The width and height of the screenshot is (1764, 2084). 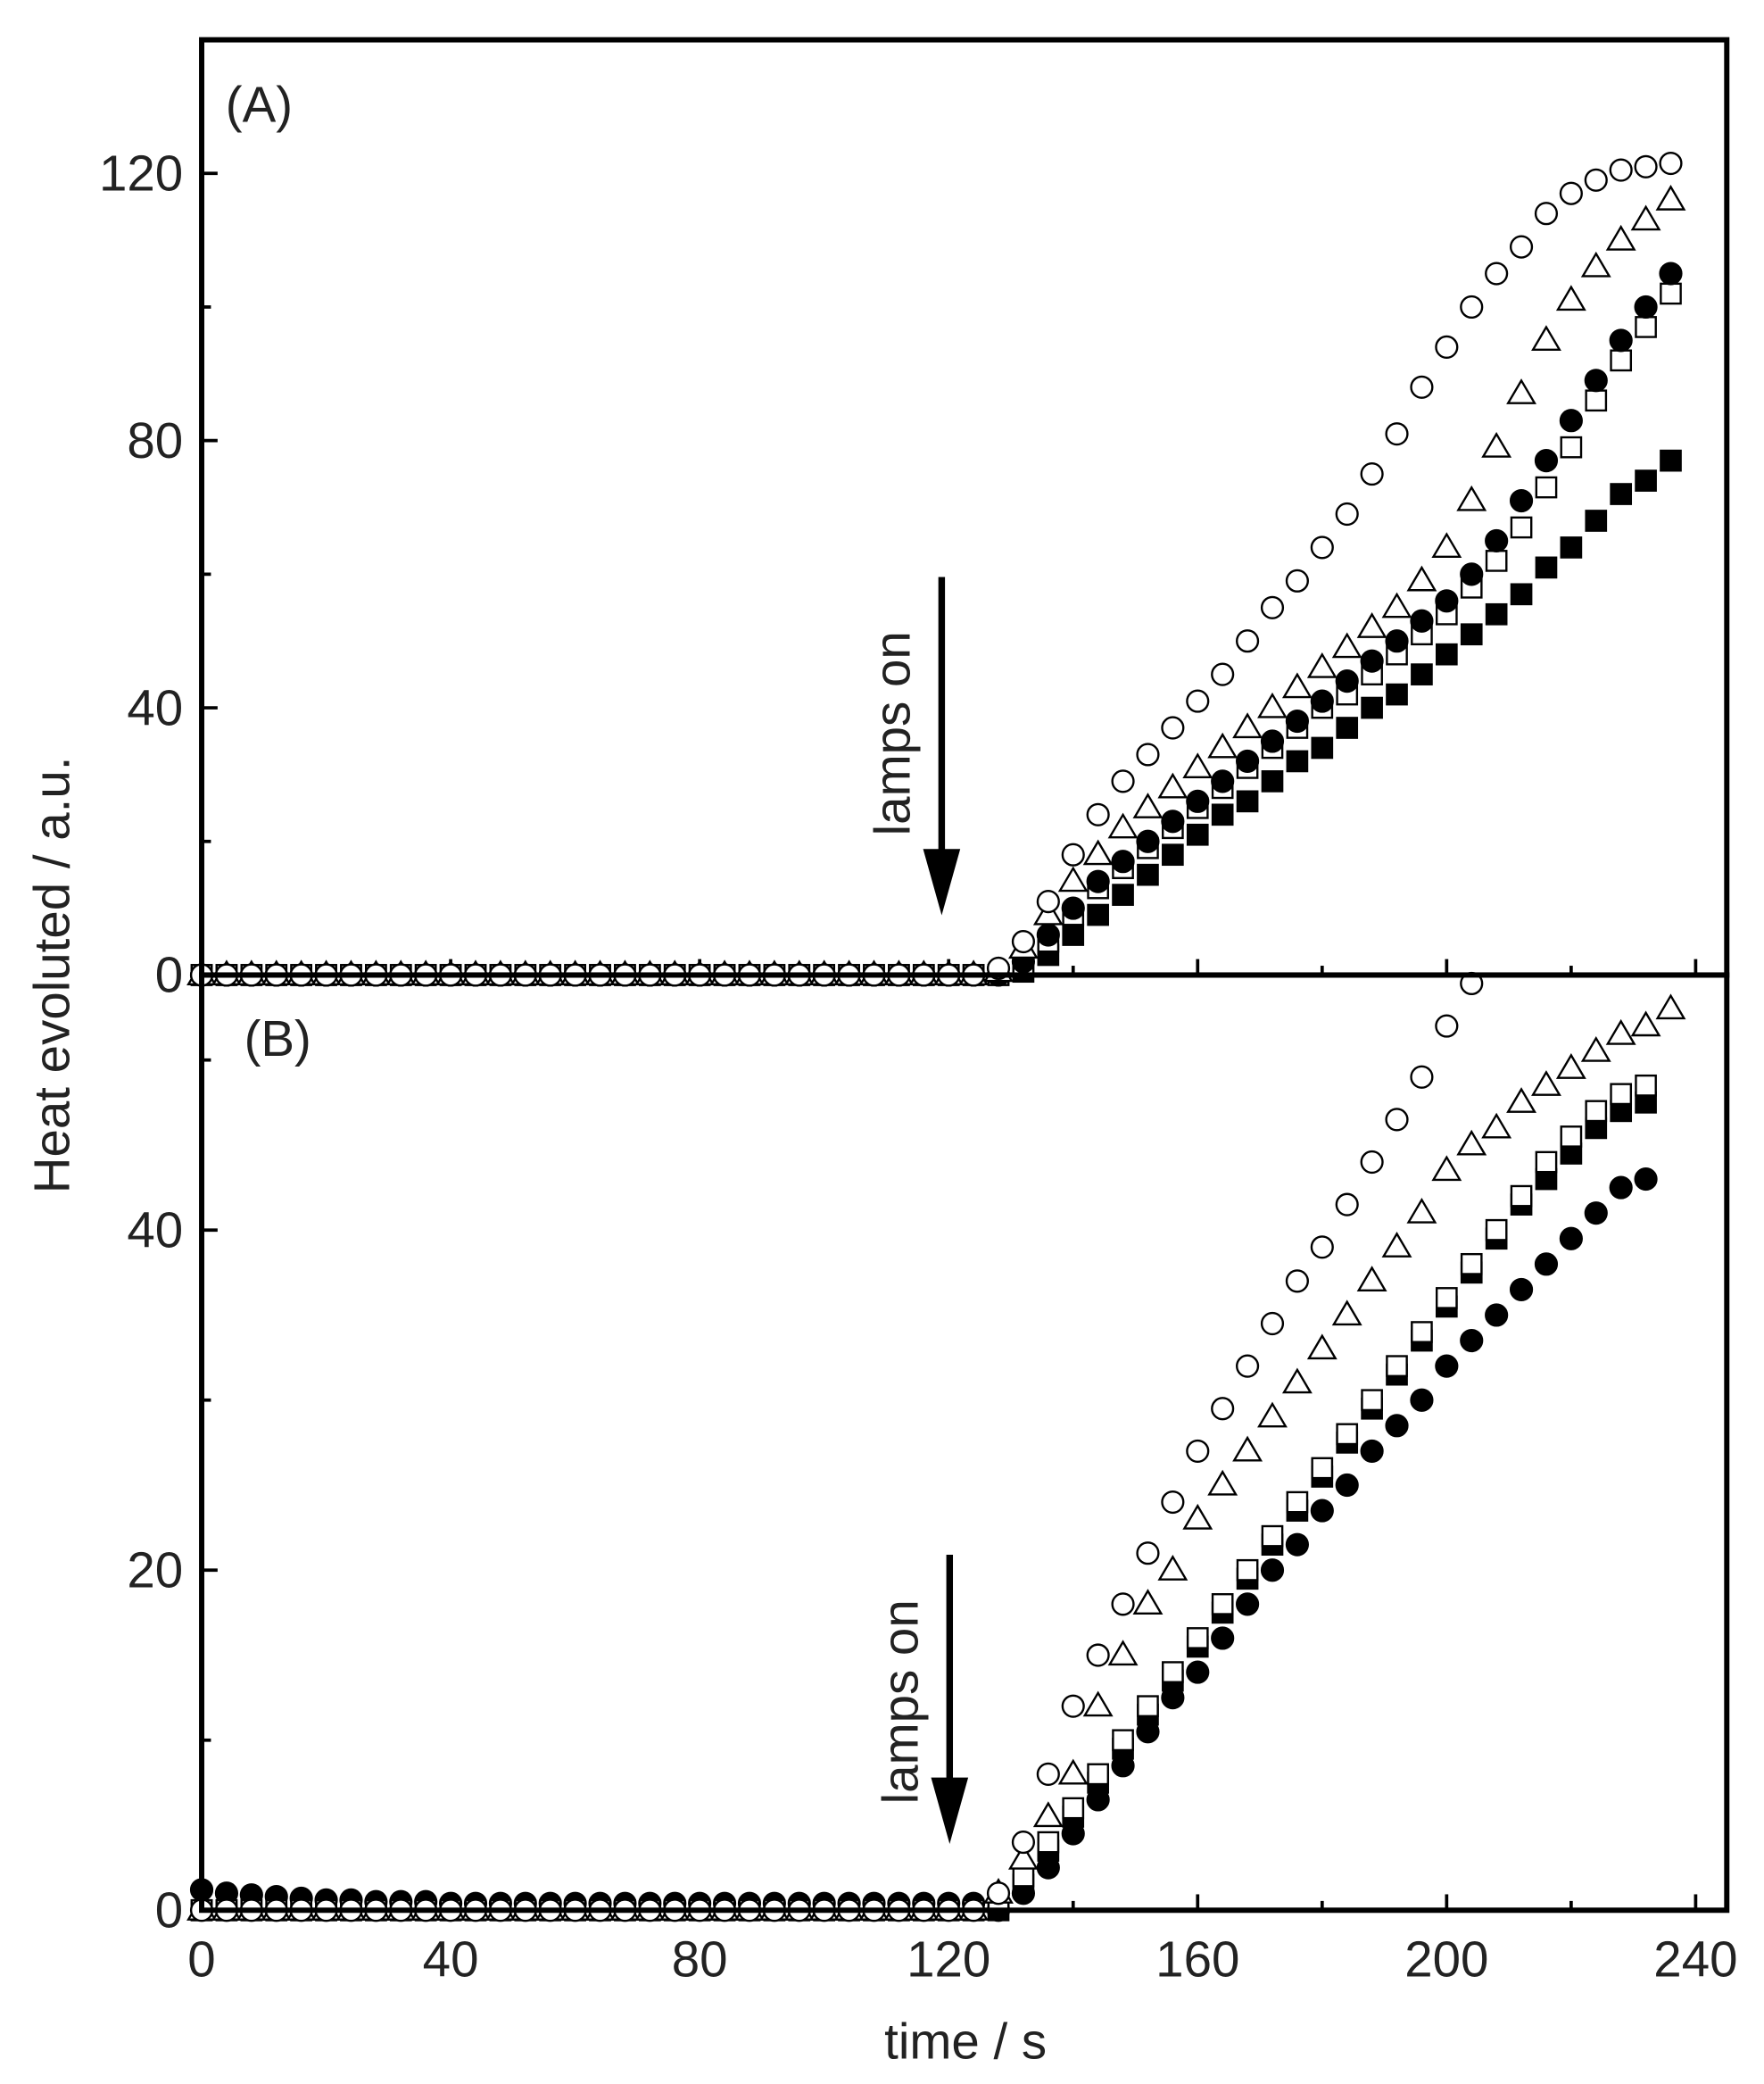 What do you see at coordinates (259, 105) in the screenshot?
I see `panel-label: (A)` at bounding box center [259, 105].